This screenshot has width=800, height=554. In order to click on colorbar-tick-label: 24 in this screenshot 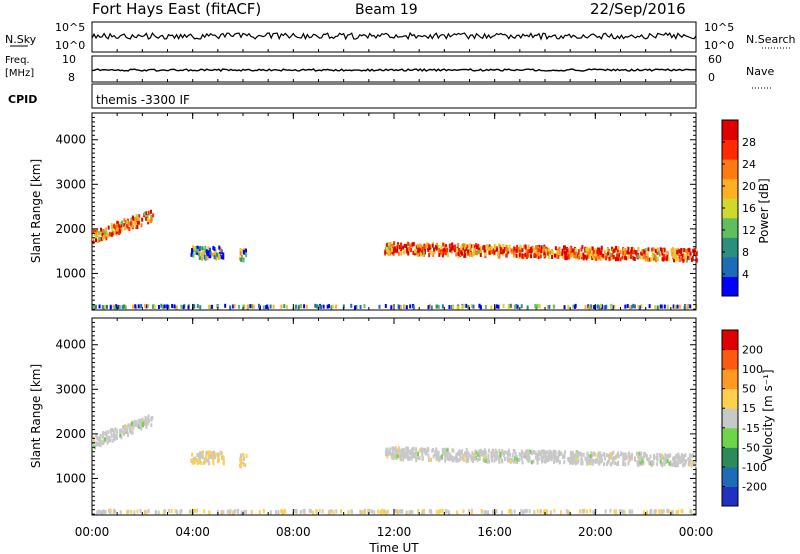, I will do `click(749, 164)`.